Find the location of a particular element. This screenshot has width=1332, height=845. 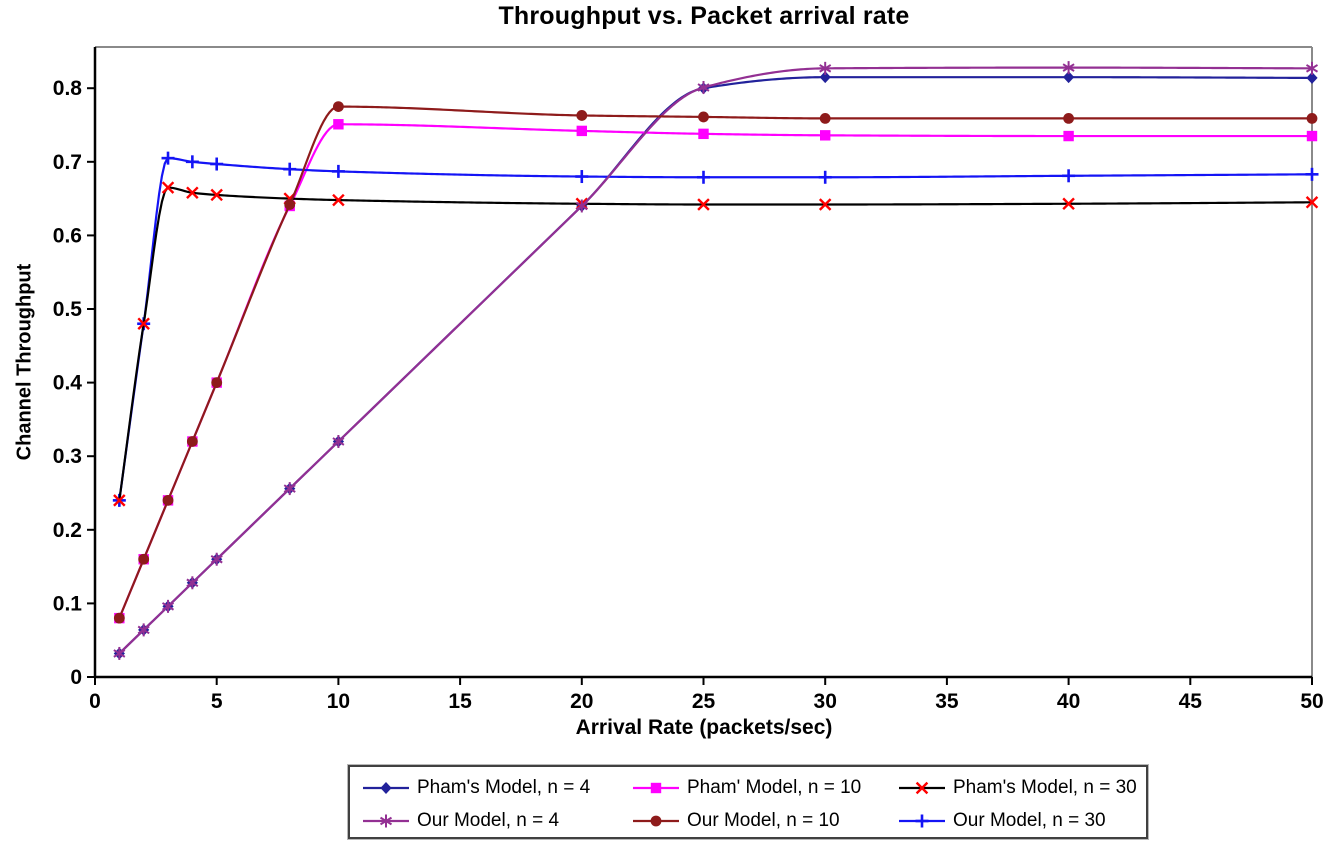

legend-item: Pham's Model, n = 30 is located at coordinates (1022, 787).